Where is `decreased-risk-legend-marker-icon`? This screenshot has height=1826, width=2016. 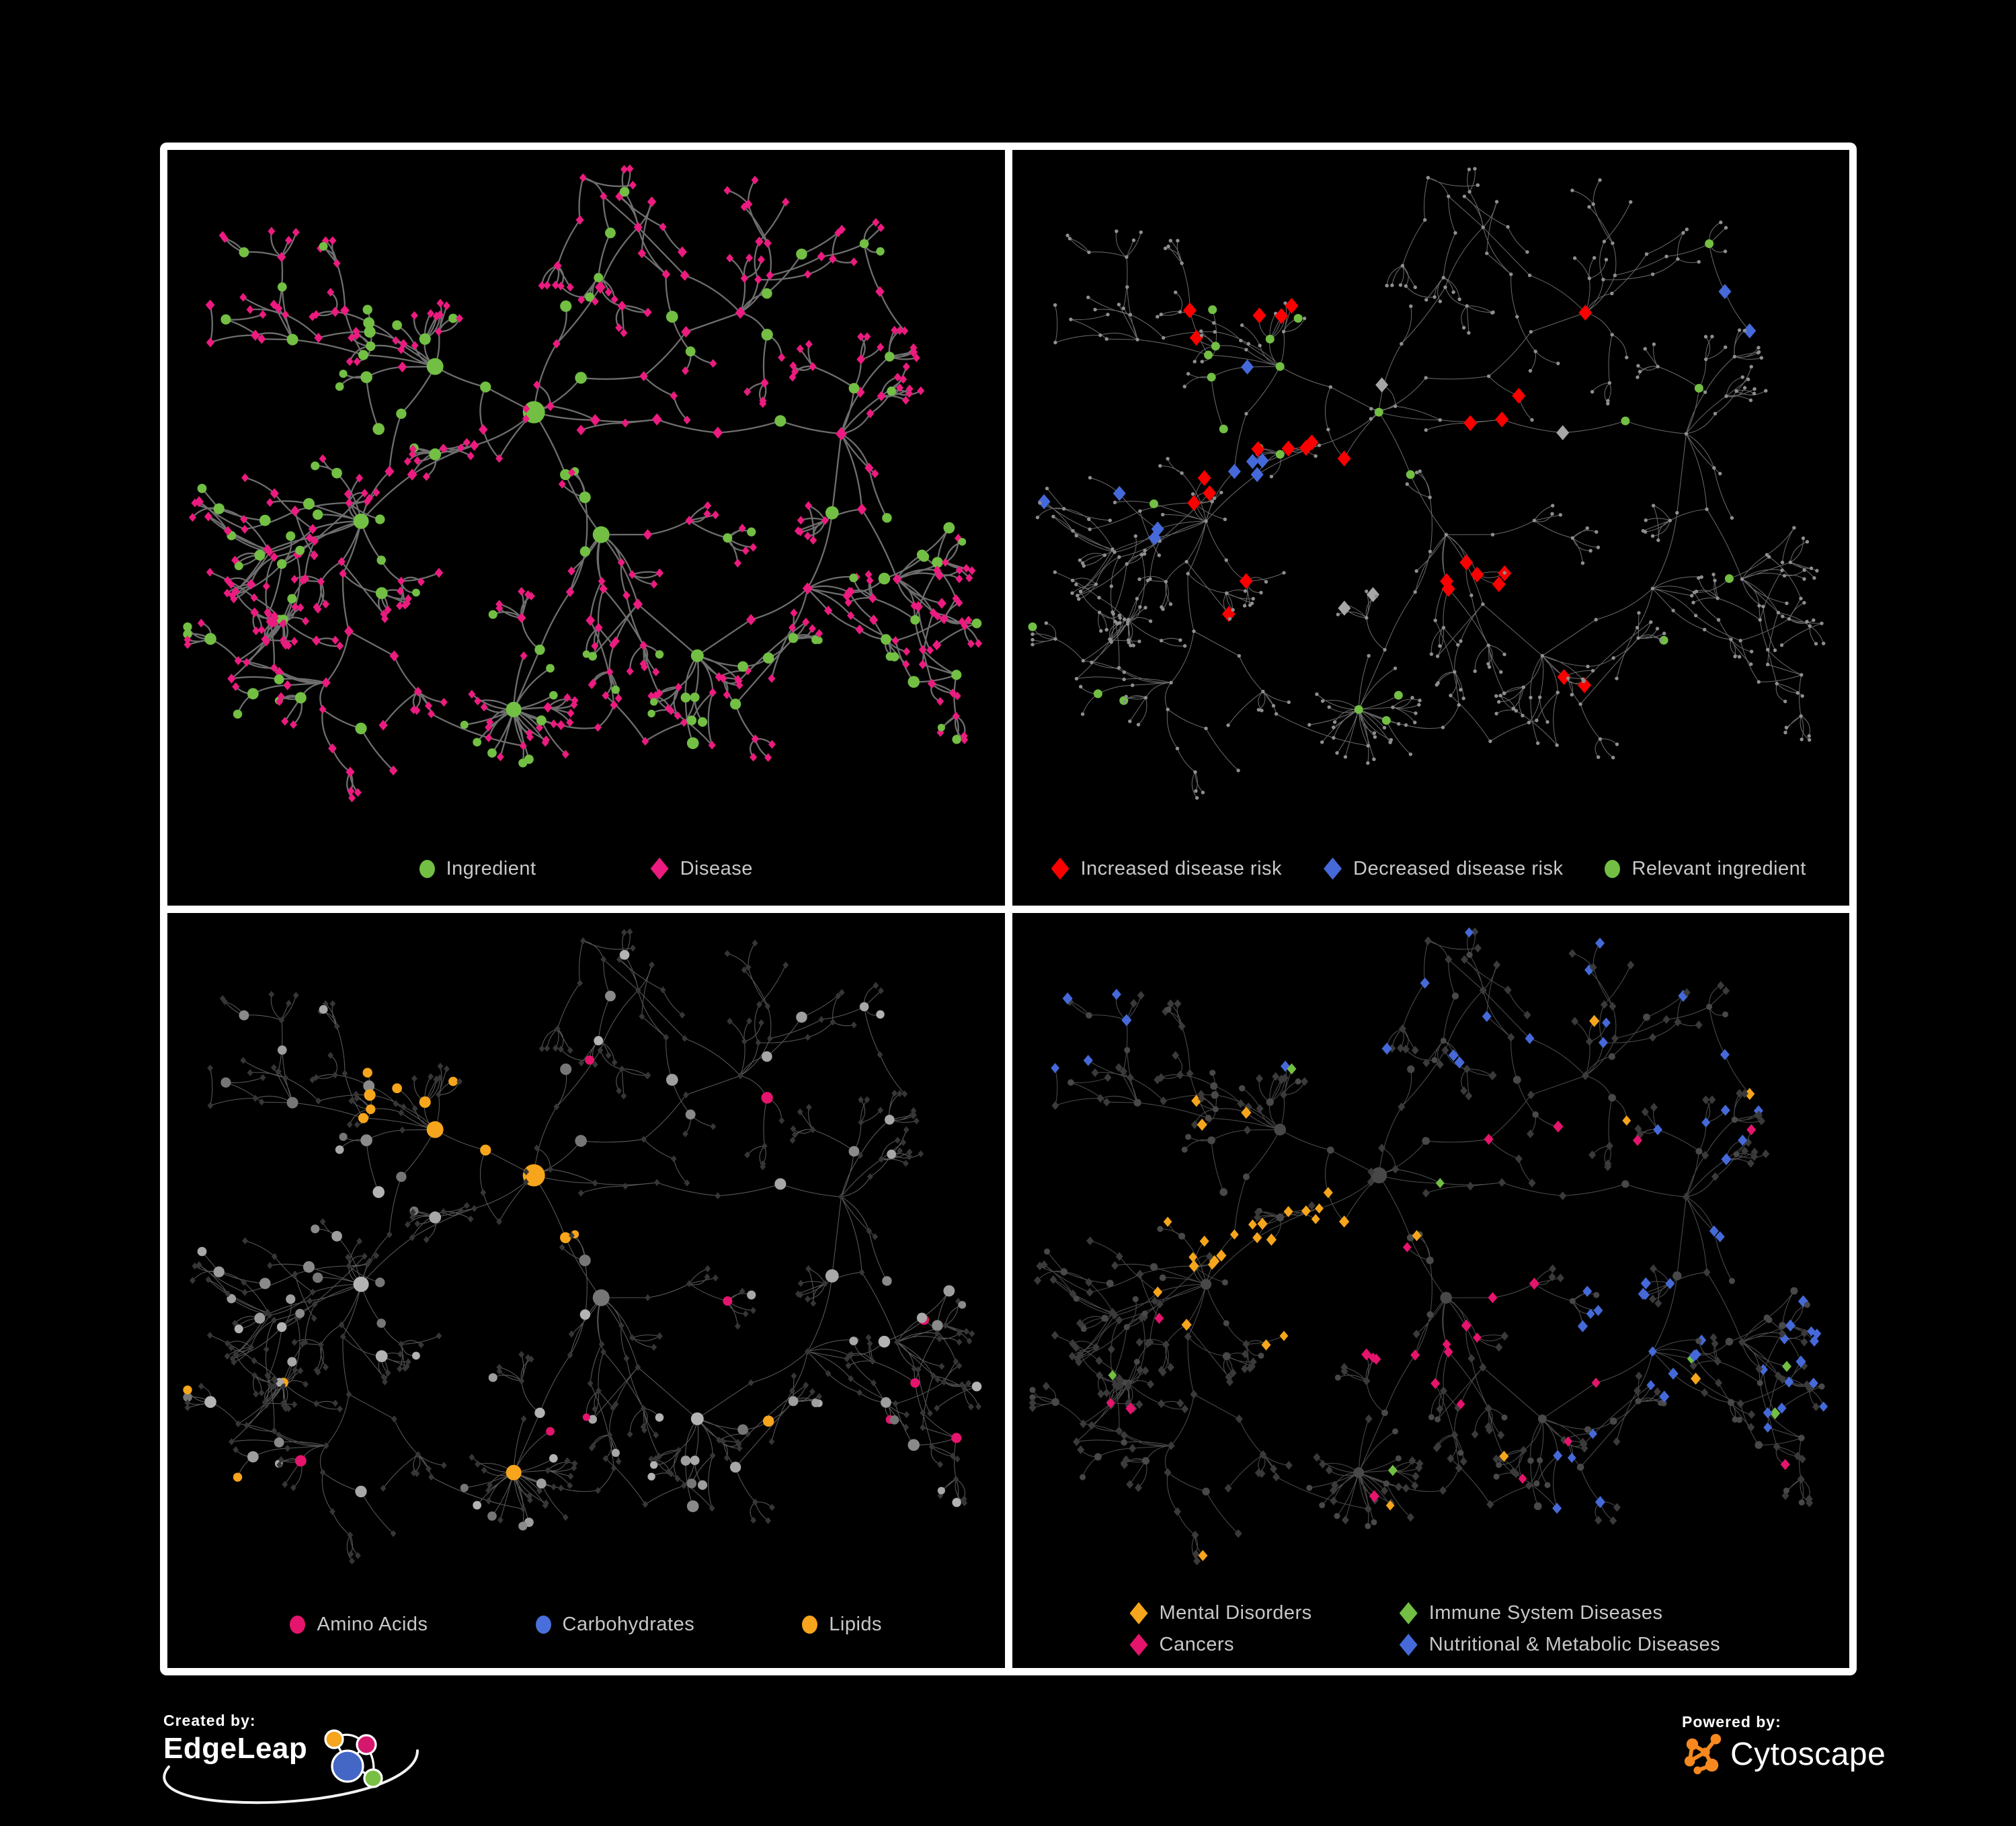
decreased-risk-legend-marker-icon is located at coordinates (1333, 868).